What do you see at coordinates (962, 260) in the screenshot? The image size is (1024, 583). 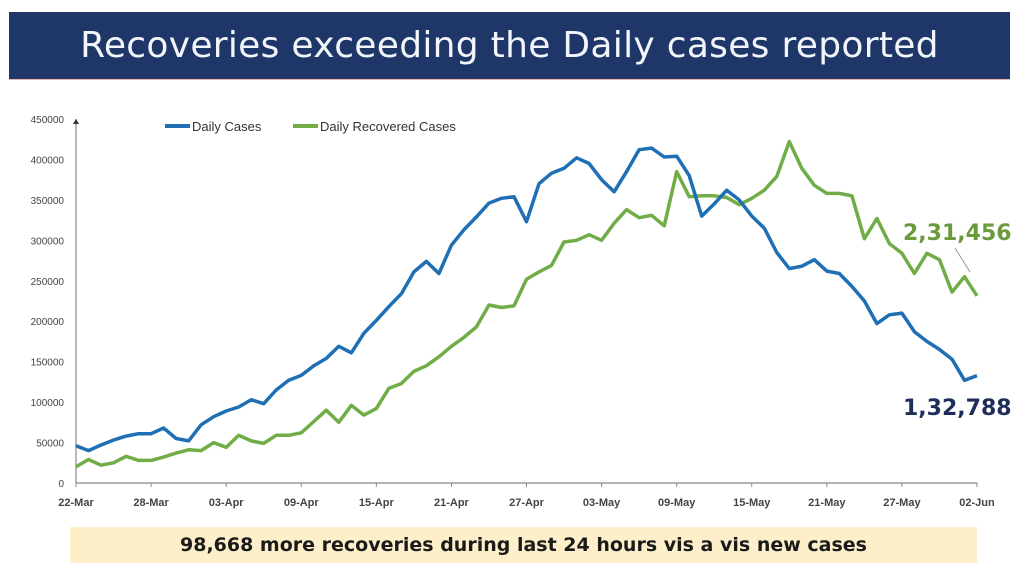 I see `annotation-leader-recovered` at bounding box center [962, 260].